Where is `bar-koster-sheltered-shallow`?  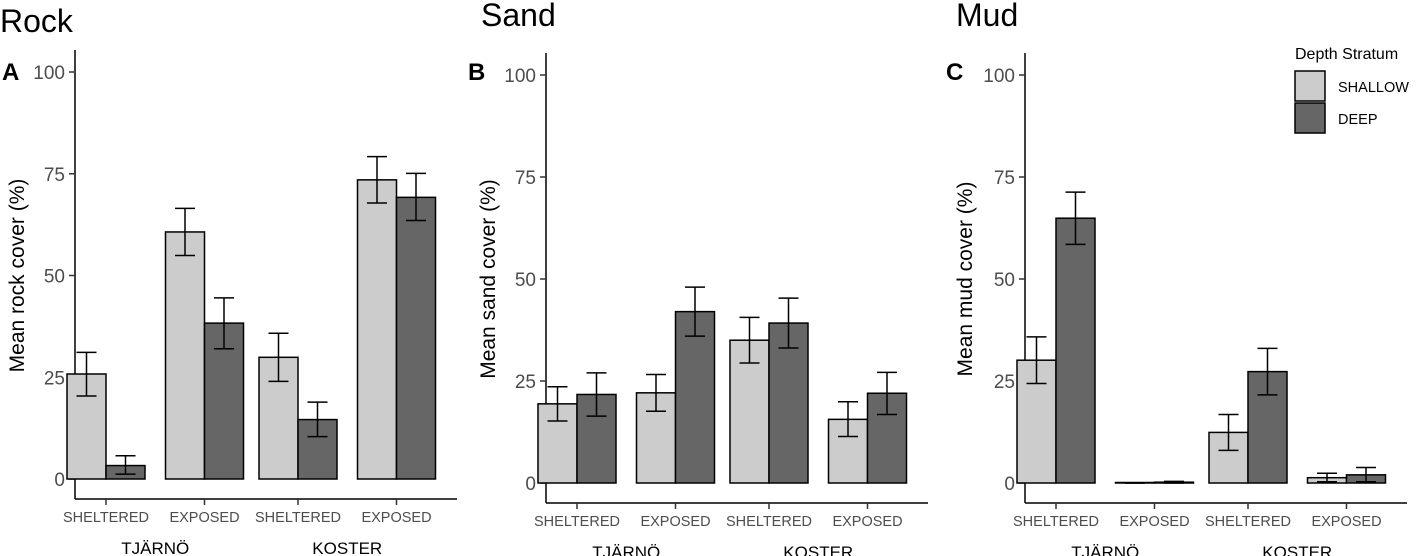
bar-koster-sheltered-shallow is located at coordinates (749, 411).